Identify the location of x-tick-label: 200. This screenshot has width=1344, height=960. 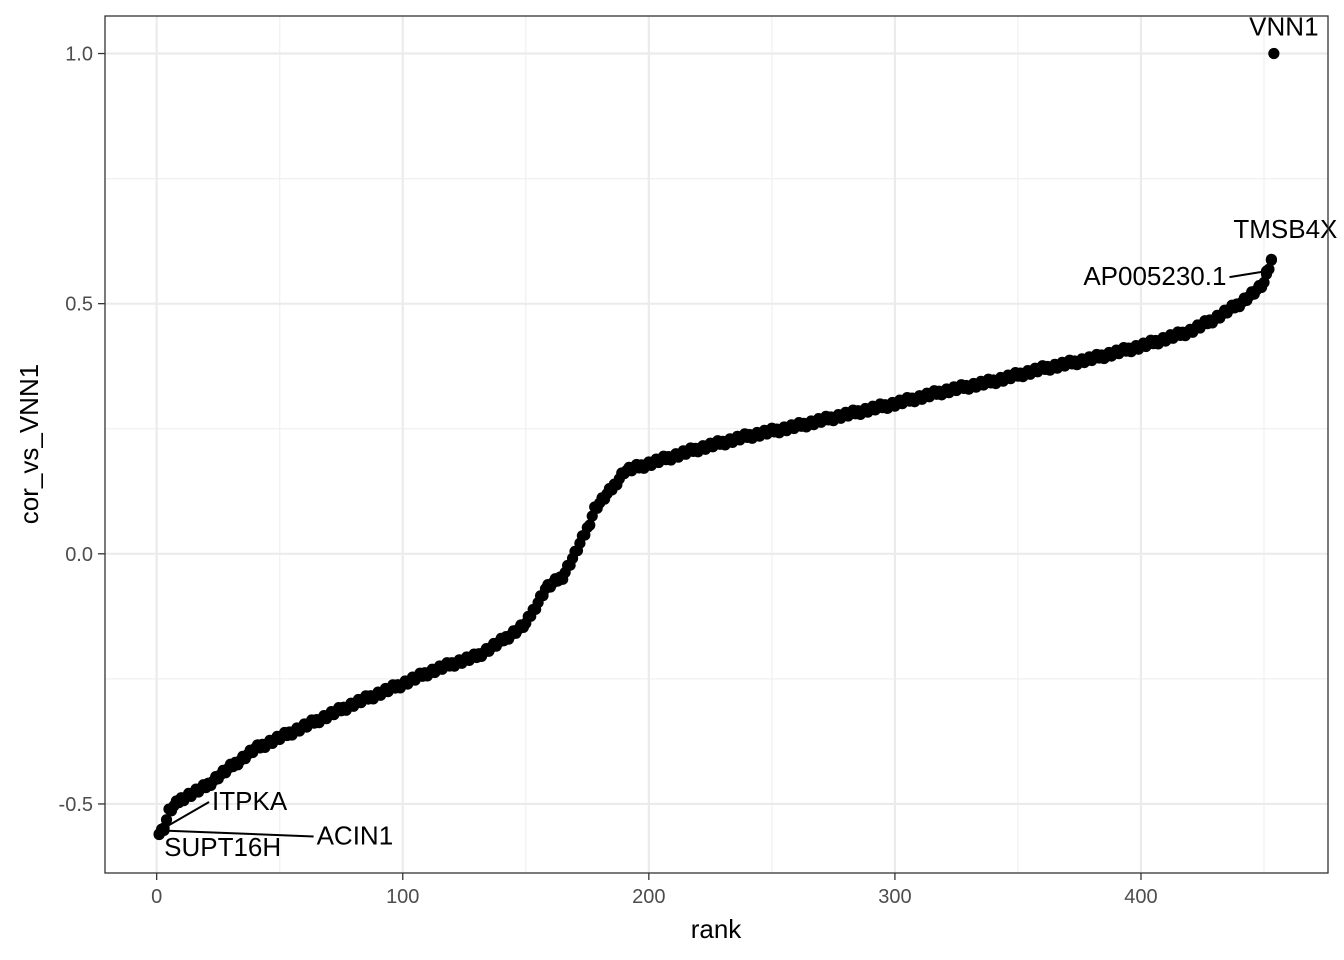
(648, 897).